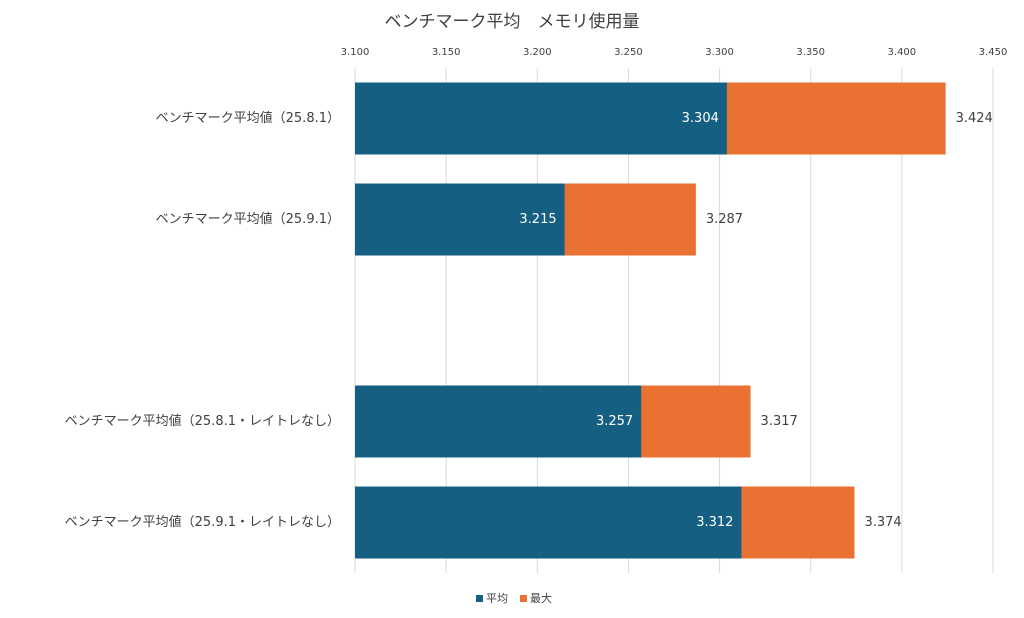 Image resolution: width=1024 pixels, height=618 pixels. I want to click on x-tick-label: 3.250, so click(628, 52).